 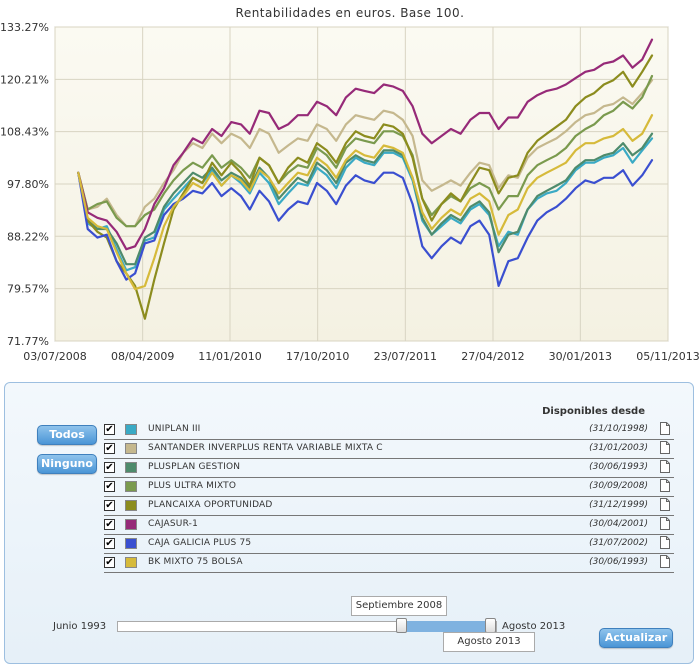 I want to click on y-tick-label: 108.43%, so click(x=24, y=132).